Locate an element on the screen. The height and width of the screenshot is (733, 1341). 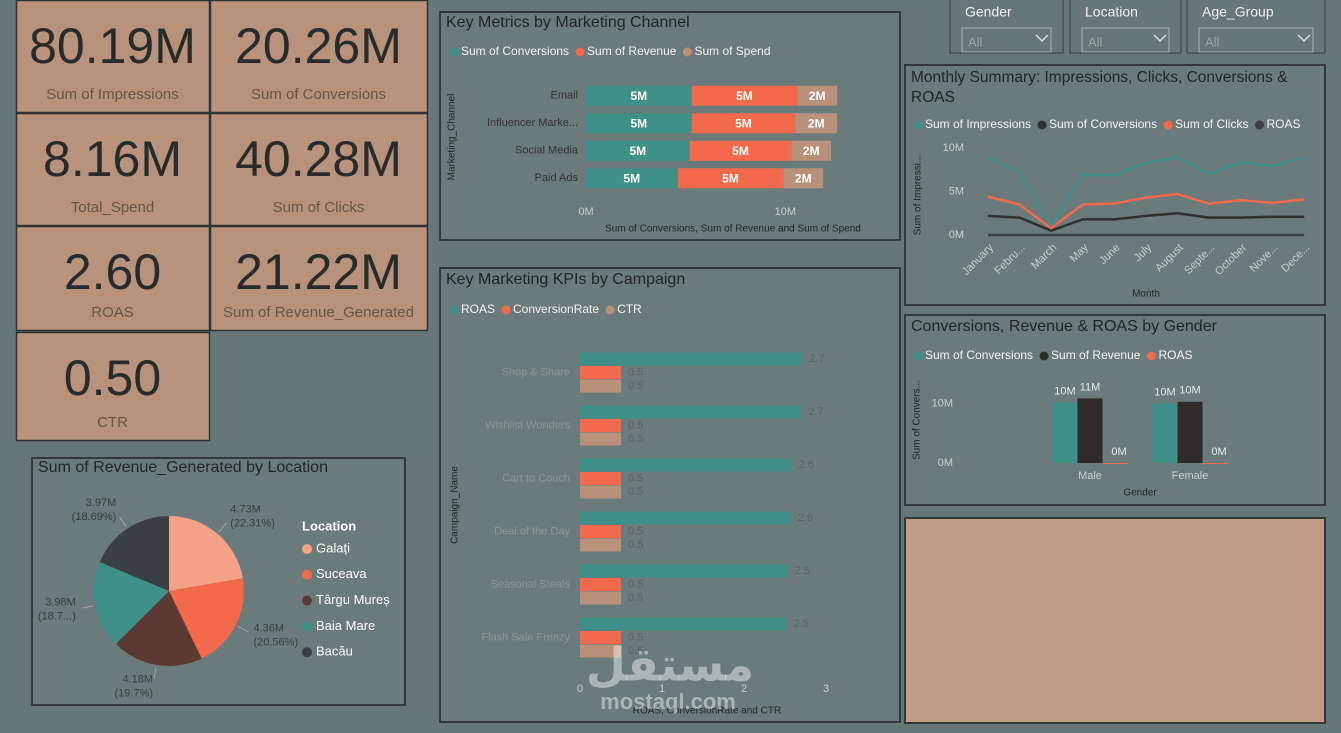
card-value: 8.16M is located at coordinates (112, 159).